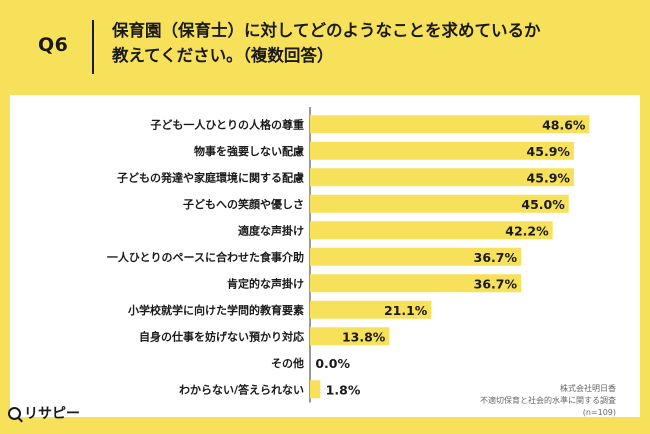 Image resolution: width=650 pixels, height=434 pixels. I want to click on category-label: 一人ひとりのペースに合わせた食事介助, so click(205, 257).